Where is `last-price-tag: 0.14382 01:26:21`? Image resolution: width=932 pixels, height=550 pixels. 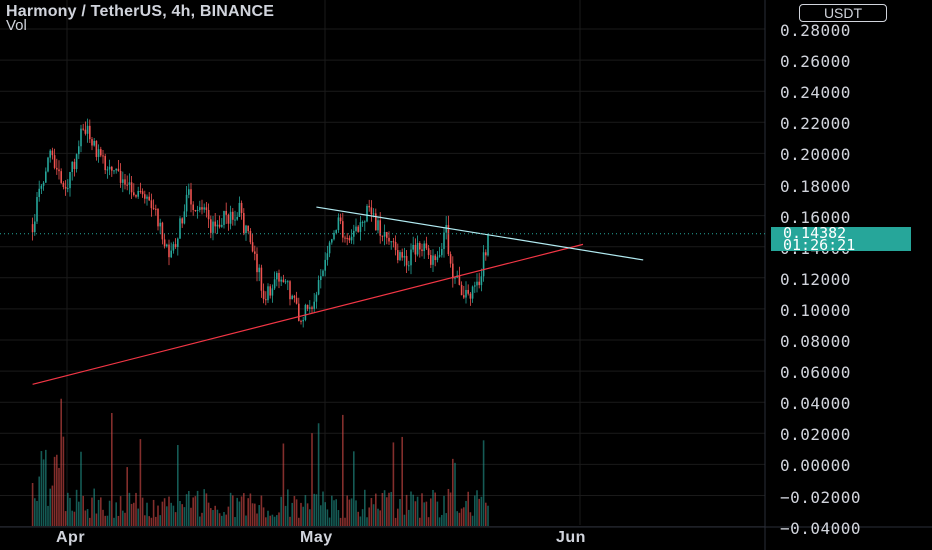 last-price-tag: 0.14382 01:26:21 is located at coordinates (841, 240).